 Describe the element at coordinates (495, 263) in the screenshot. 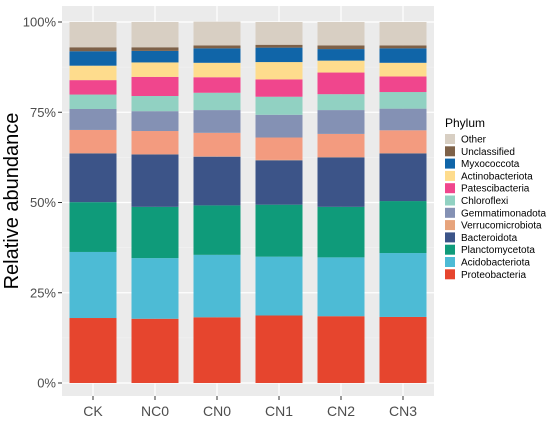

I see `legend-entry-label: Acidobacteriota` at that location.